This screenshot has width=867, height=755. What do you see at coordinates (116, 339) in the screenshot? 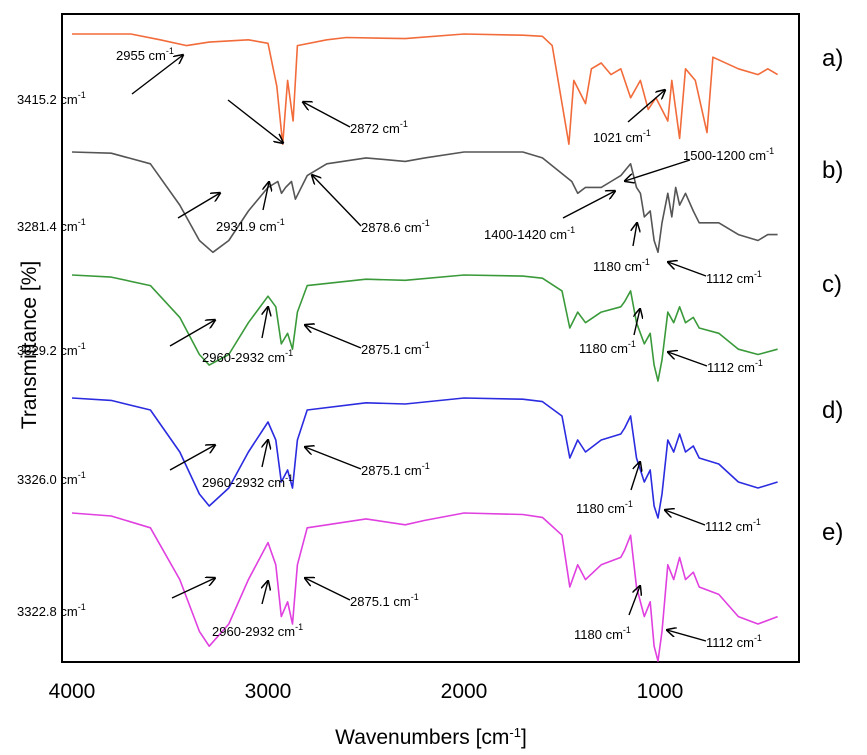
I see `peak-annotation: 3329.2 cm-1` at bounding box center [116, 339].